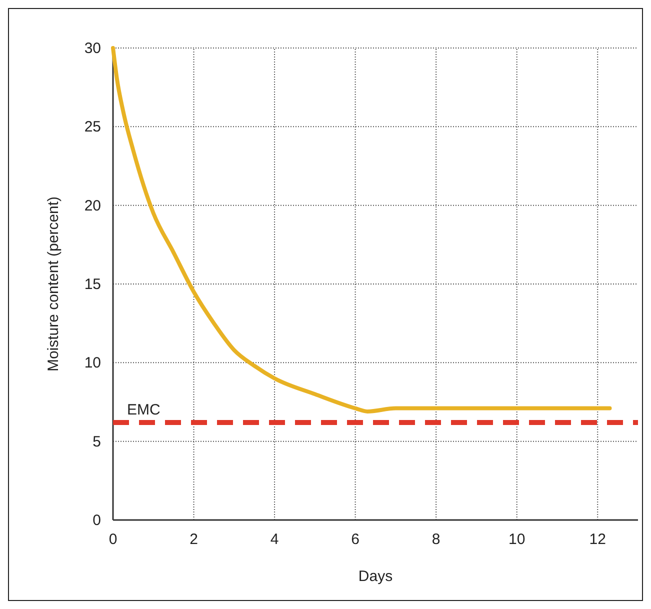  I want to click on x-tick-label: 0, so click(113, 539).